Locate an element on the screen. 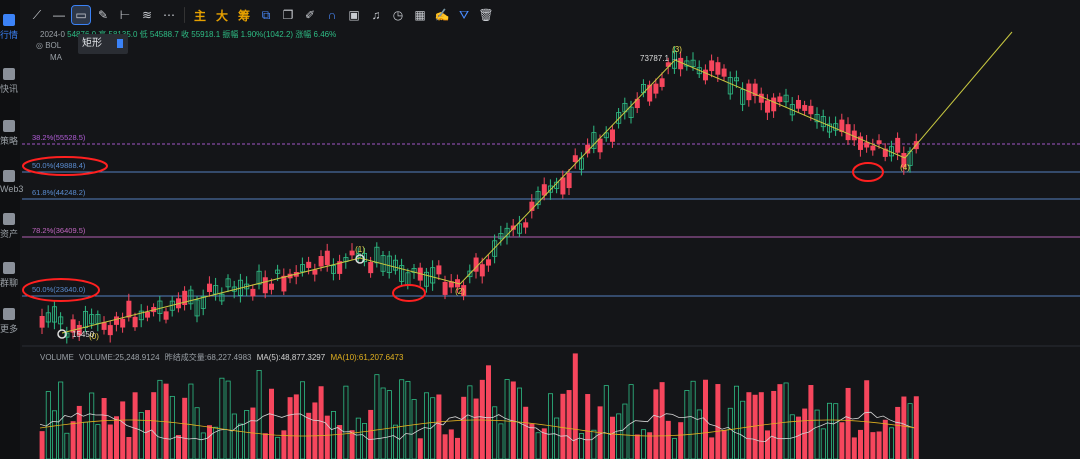 The image size is (1080, 459). trash-icon: 🗑 is located at coordinates (486, 15).